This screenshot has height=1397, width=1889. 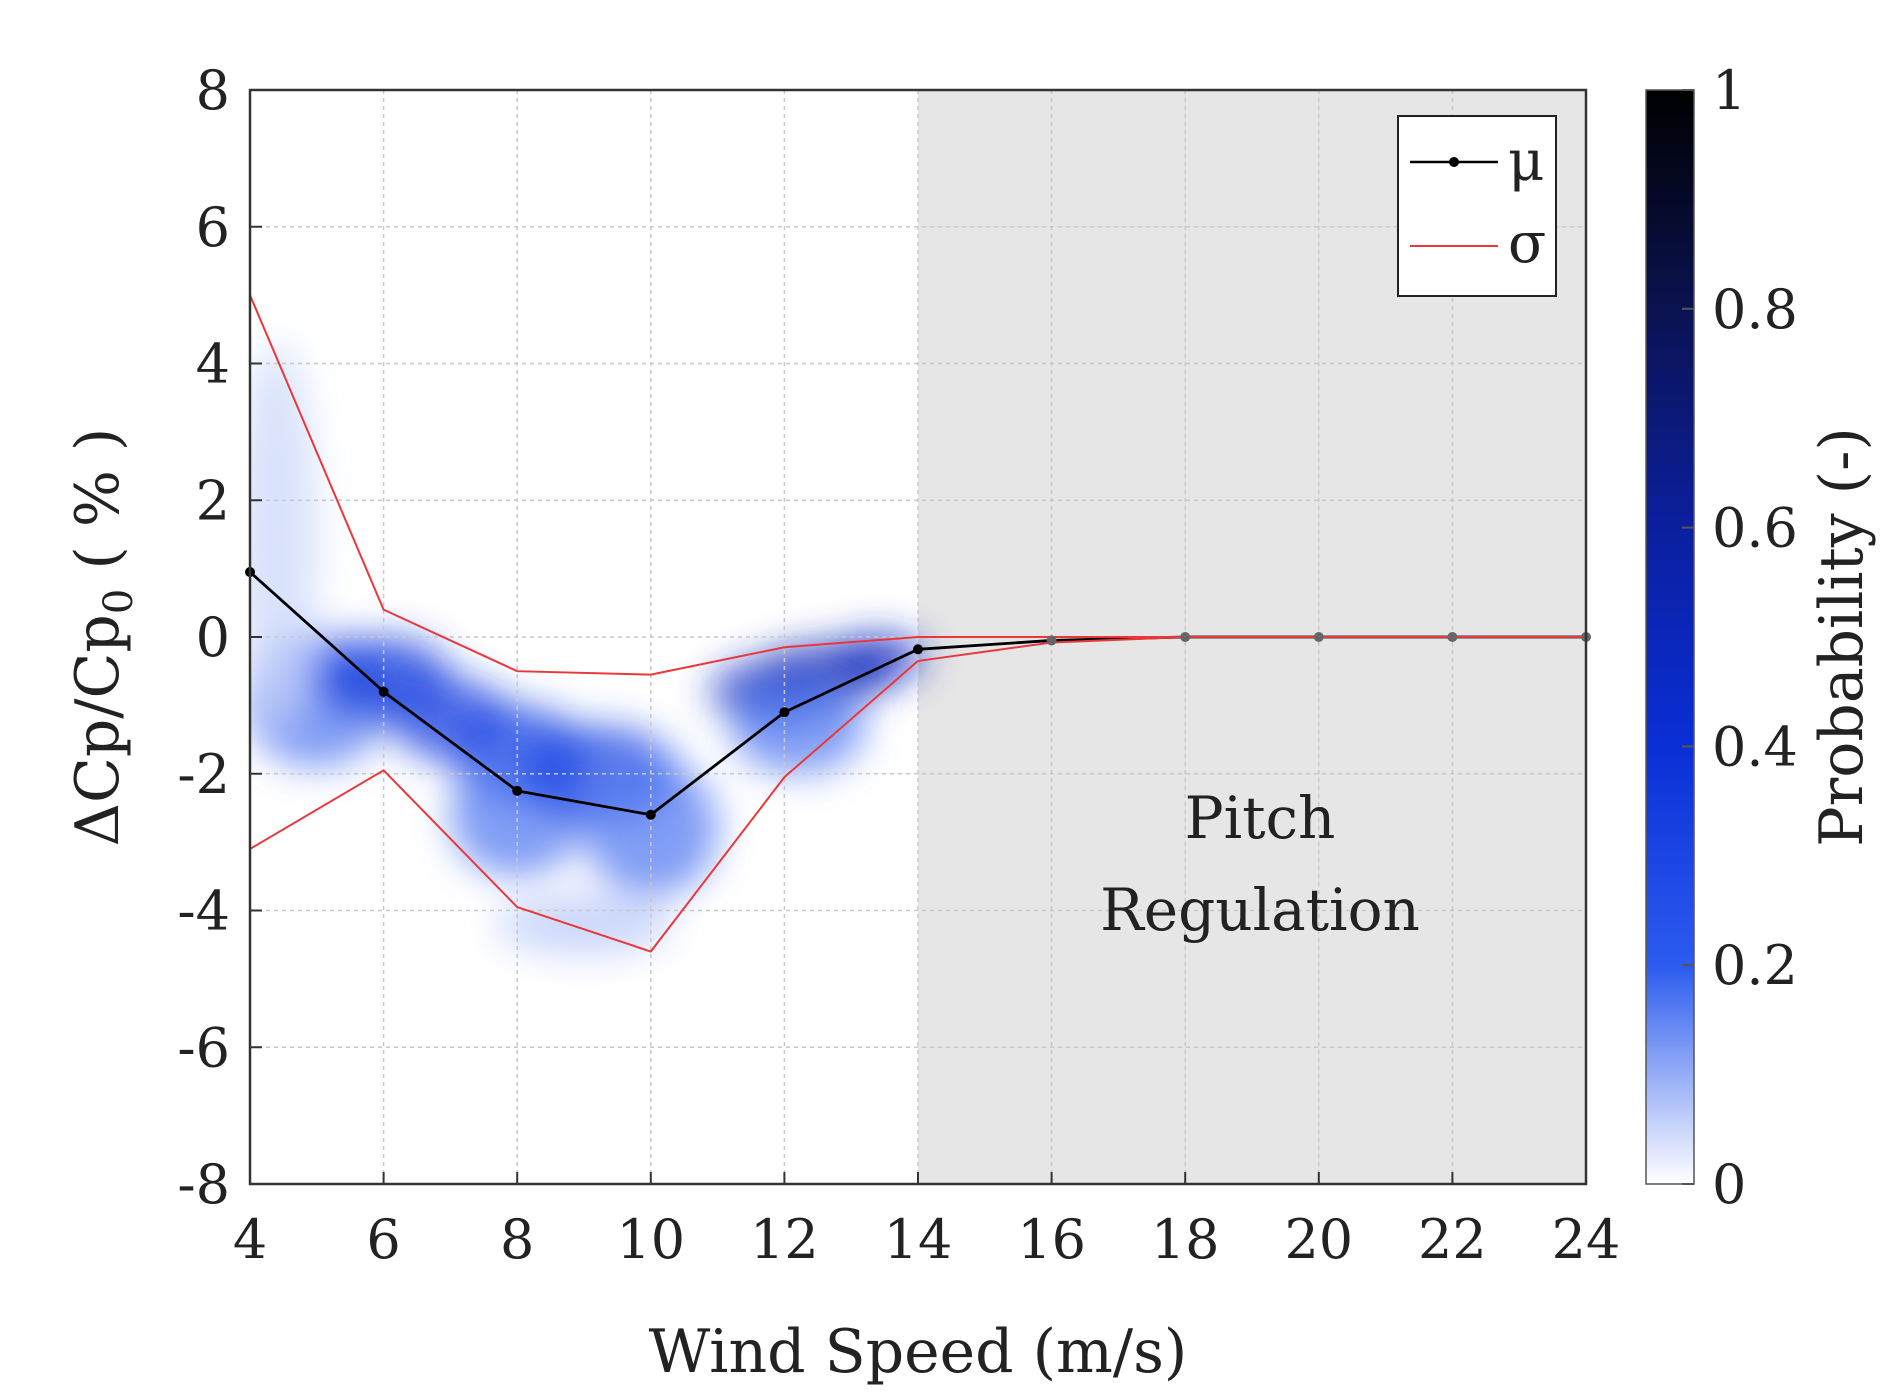 What do you see at coordinates (383, 1239) in the screenshot?
I see `x-tick-label: 6` at bounding box center [383, 1239].